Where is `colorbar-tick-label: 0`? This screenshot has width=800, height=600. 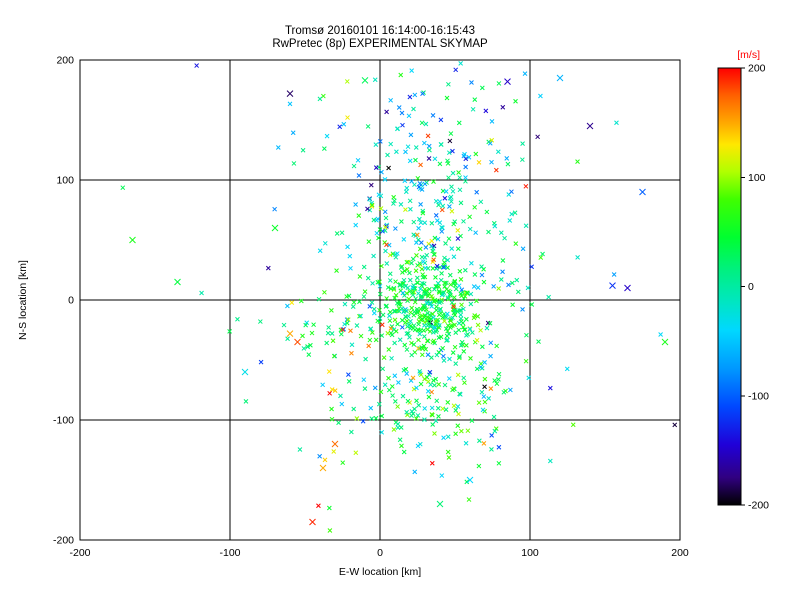 colorbar-tick-label: 0 is located at coordinates (751, 287).